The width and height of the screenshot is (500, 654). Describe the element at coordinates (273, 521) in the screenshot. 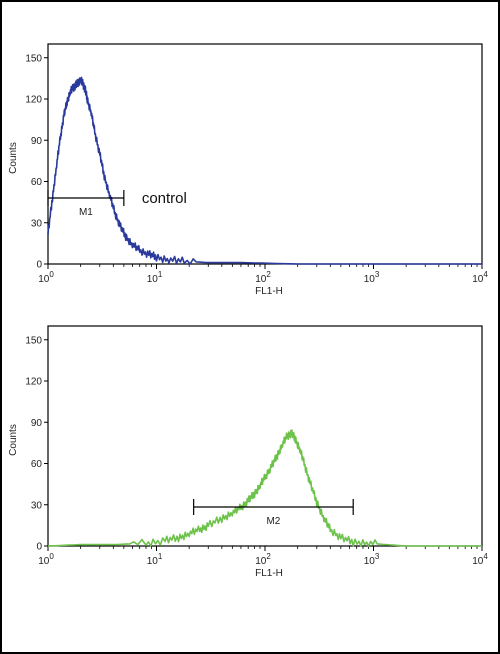

I see `gate-label: M2` at that location.